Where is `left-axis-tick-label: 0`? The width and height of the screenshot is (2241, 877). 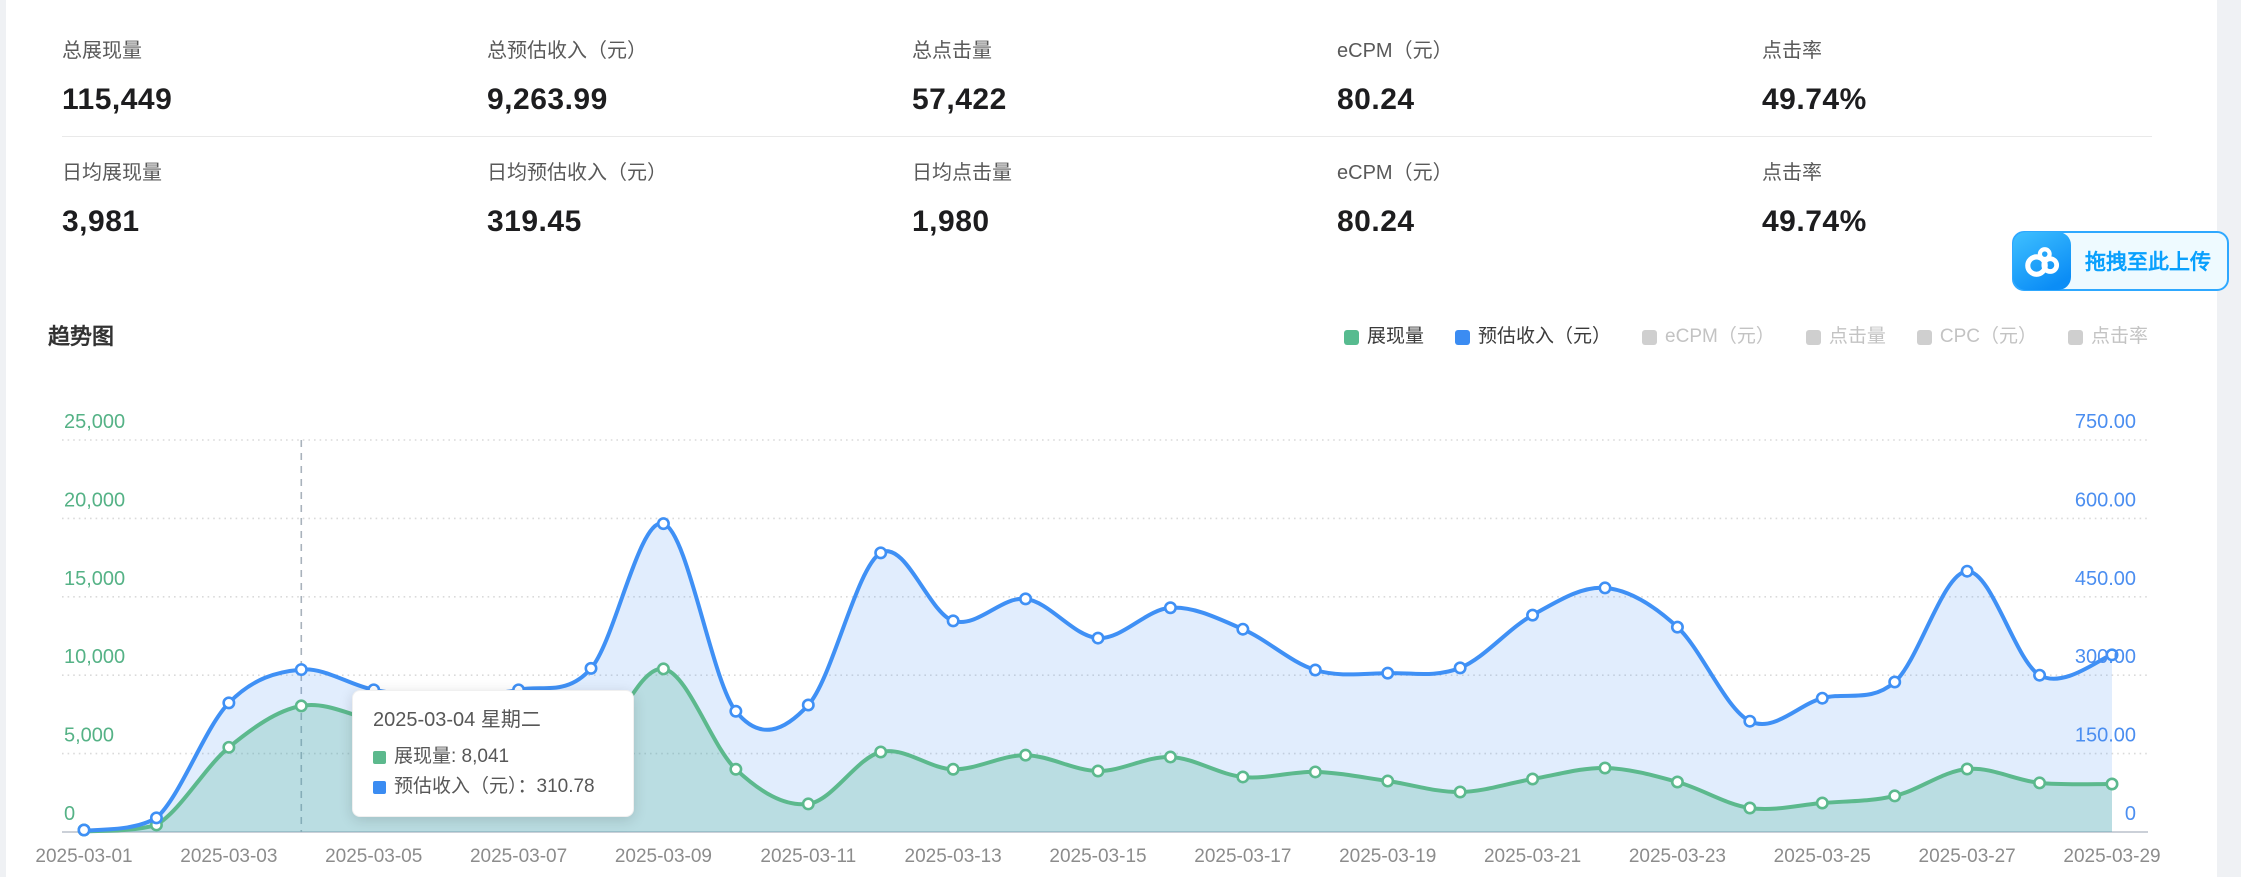
left-axis-tick-label: 0 is located at coordinates (69, 814).